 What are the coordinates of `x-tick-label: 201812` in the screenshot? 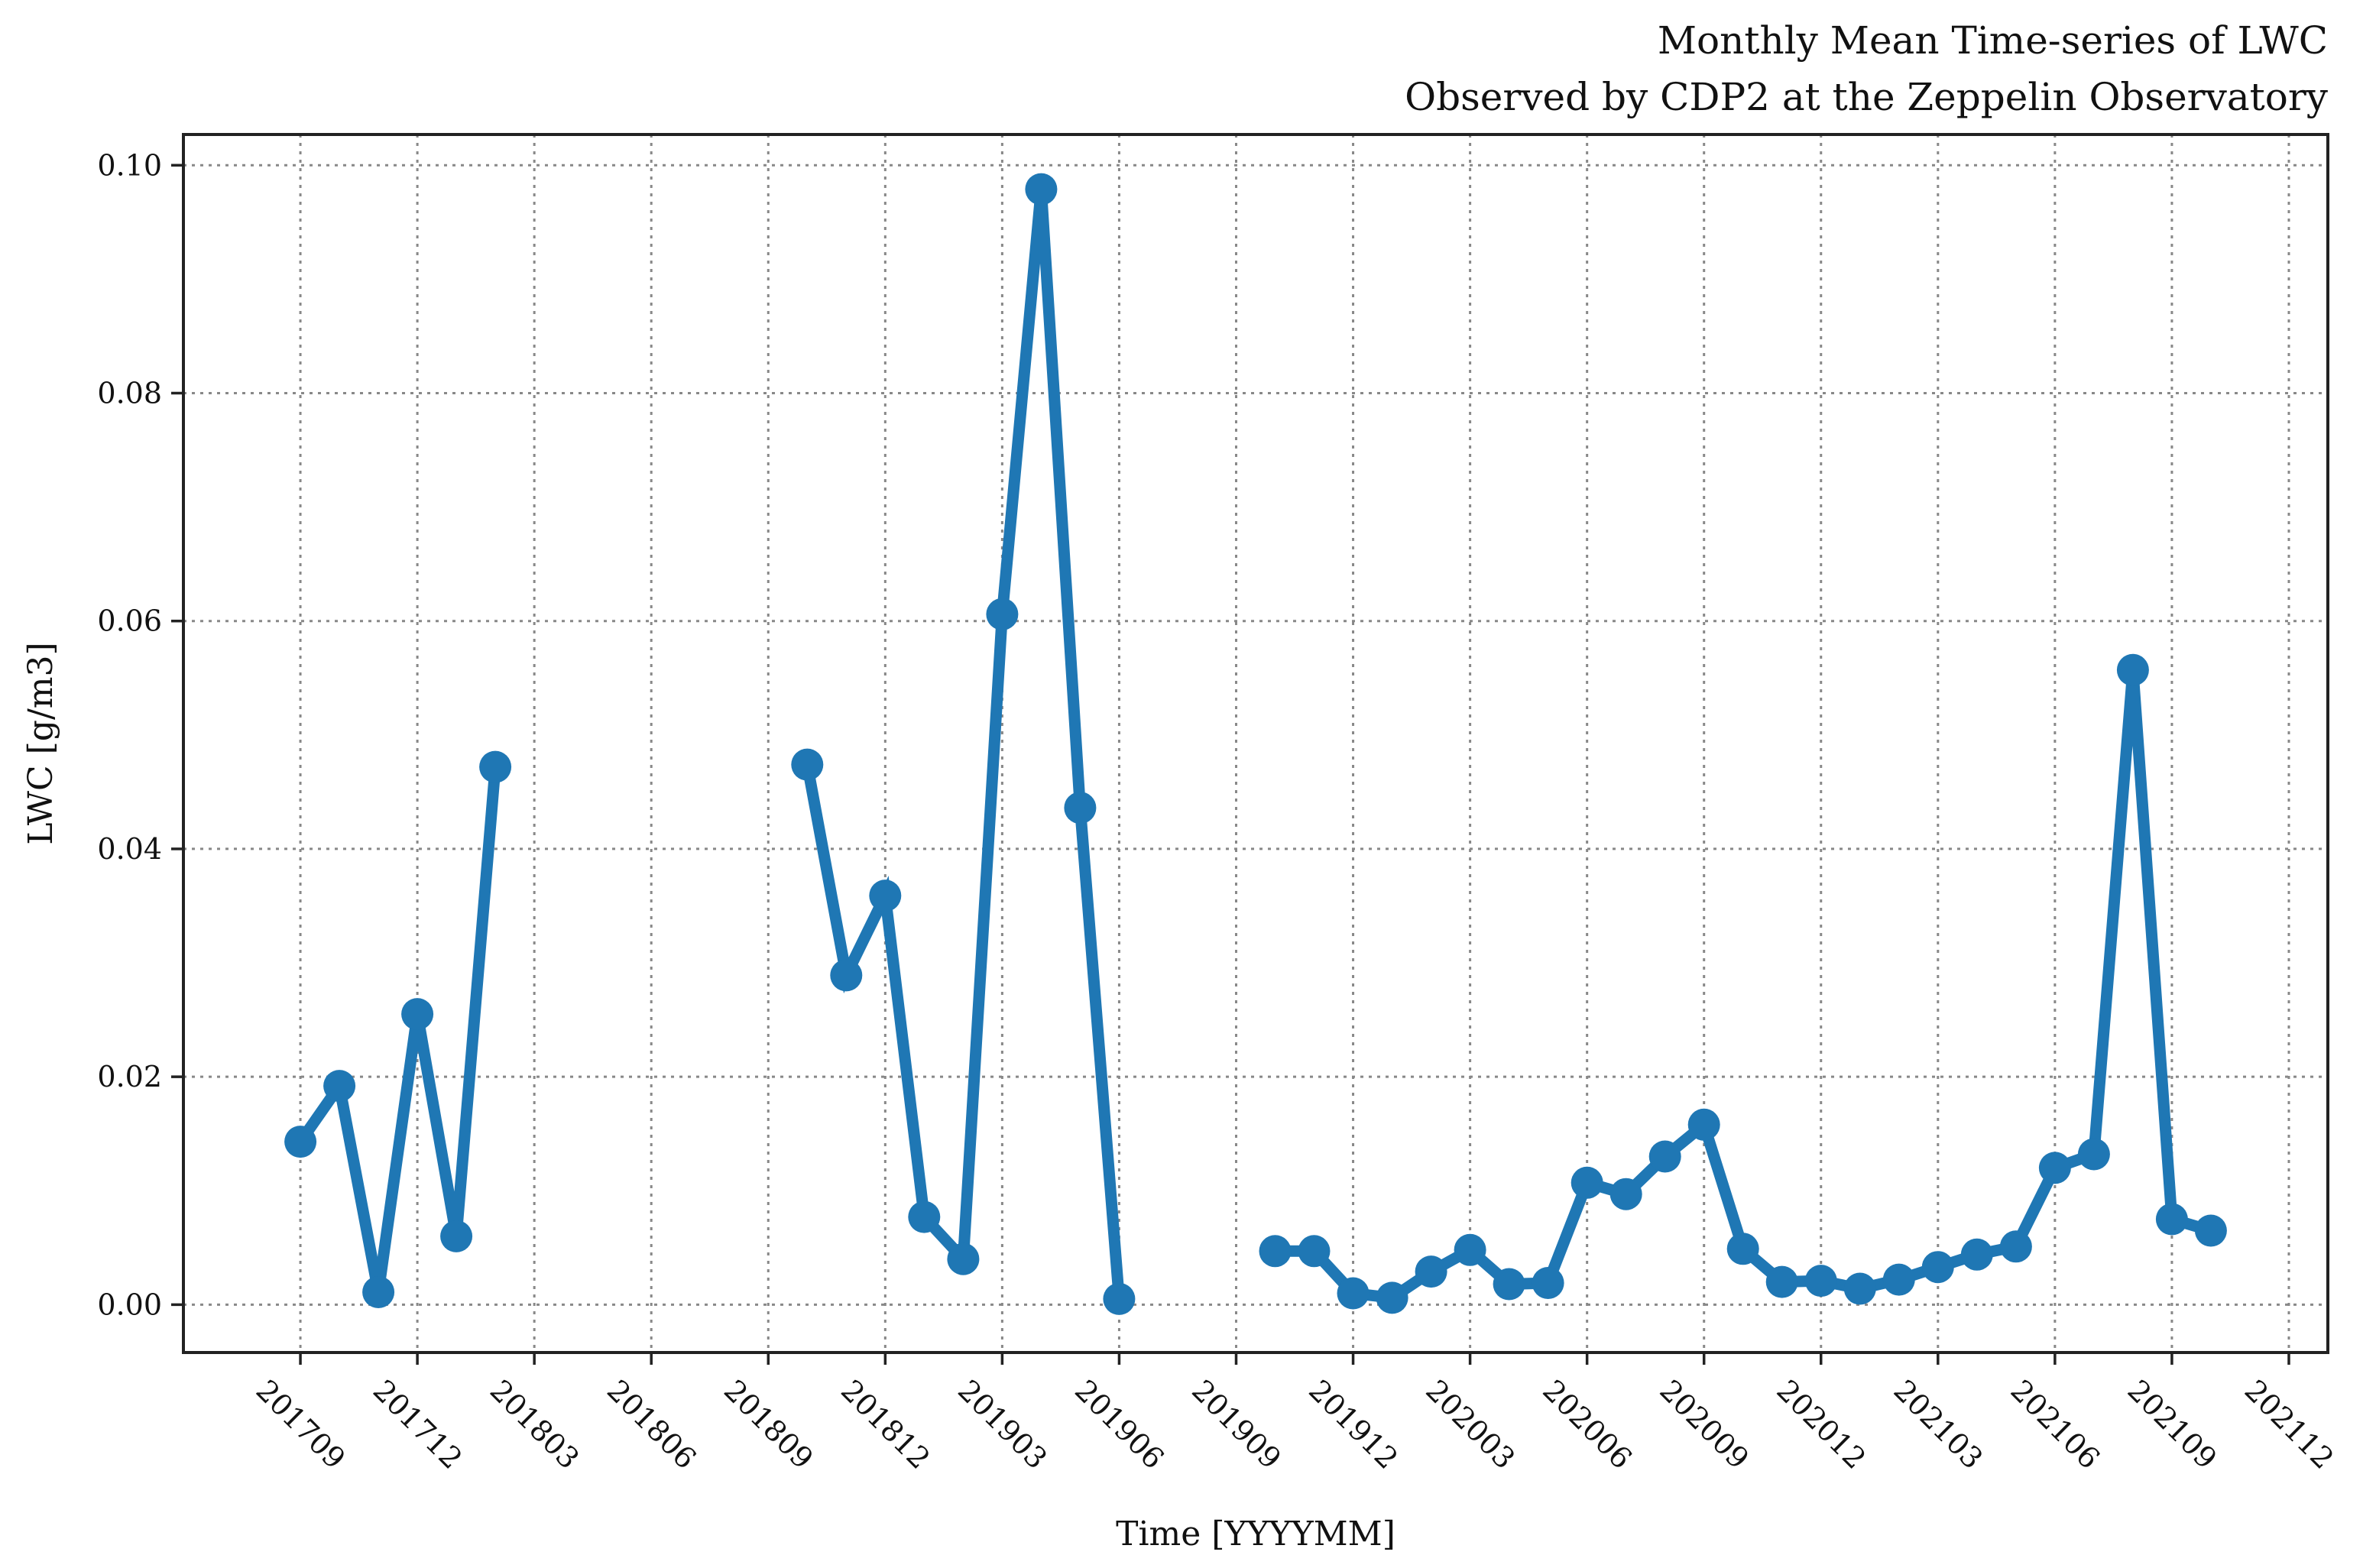 It's located at (886, 1424).